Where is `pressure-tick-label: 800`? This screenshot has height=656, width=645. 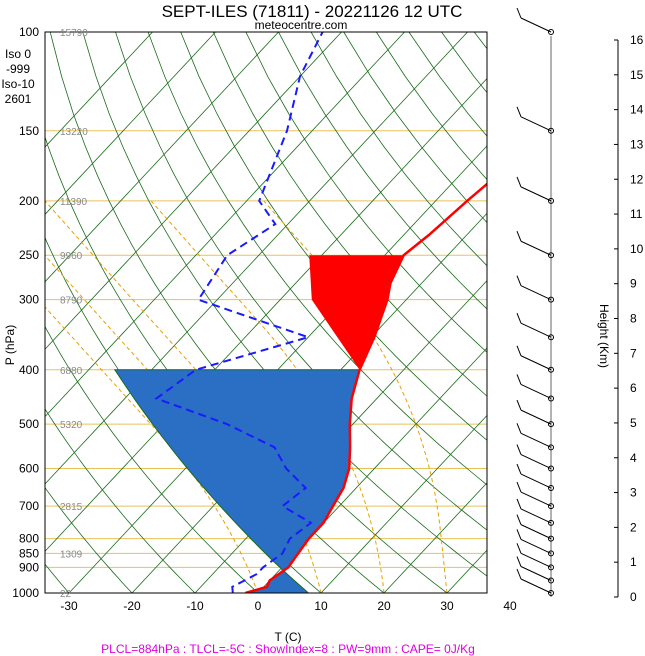
pressure-tick-label: 800 is located at coordinates (29, 539).